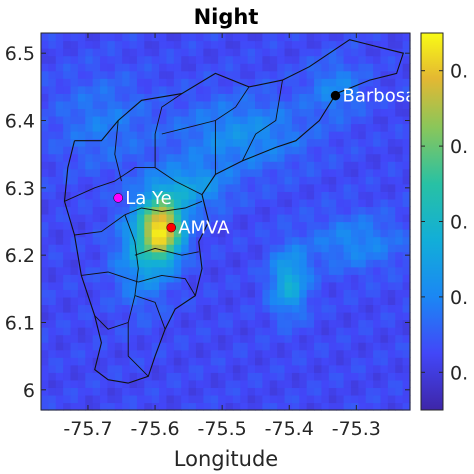  What do you see at coordinates (459, 298) in the screenshot?
I see `colorbar-tick-label: 0.` at bounding box center [459, 298].